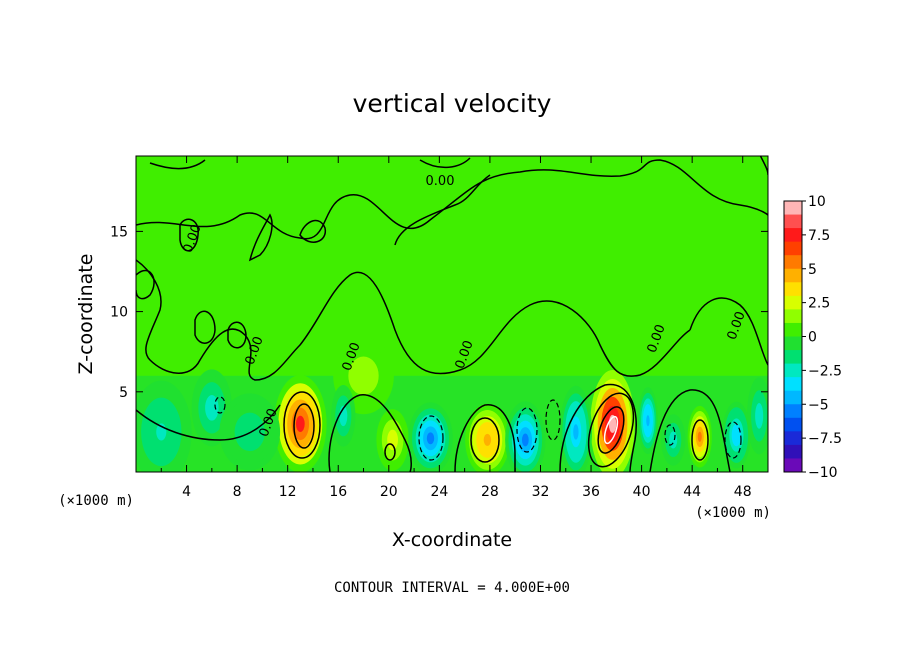 This screenshot has height=654, width=904. I want to click on x-tick-label: 44, so click(692, 492).